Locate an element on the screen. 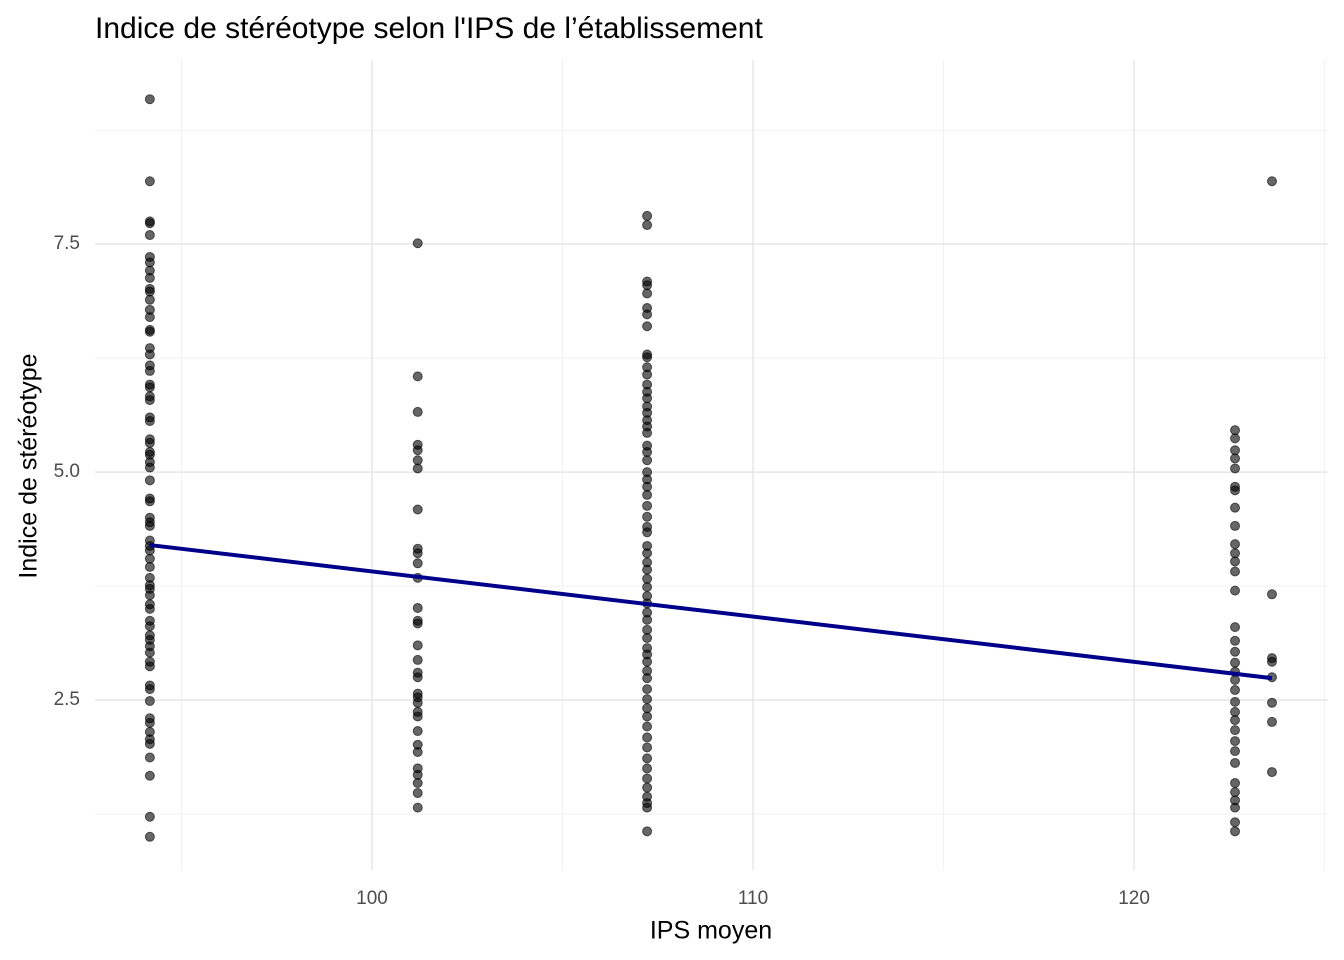 This screenshot has width=1344, height=960. x-tick-label: 110 is located at coordinates (753, 898).